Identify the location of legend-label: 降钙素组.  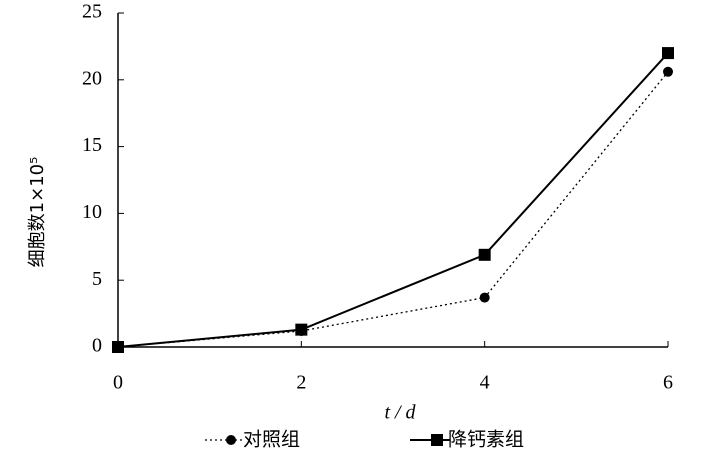
(486, 440).